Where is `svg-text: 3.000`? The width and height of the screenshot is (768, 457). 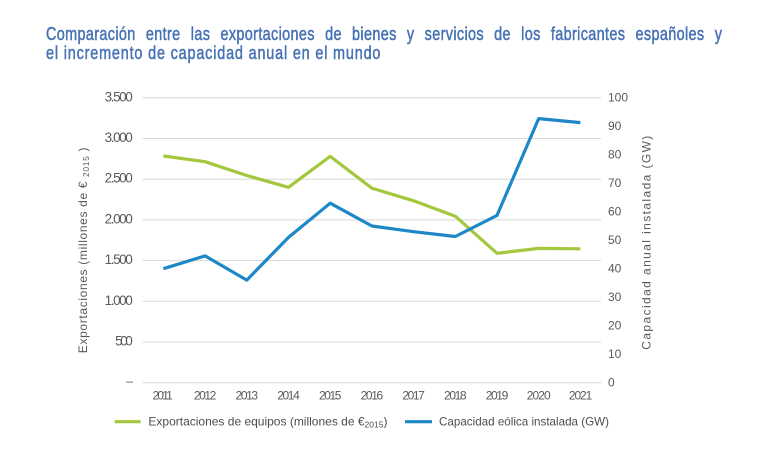 svg-text: 3.000 is located at coordinates (119, 137).